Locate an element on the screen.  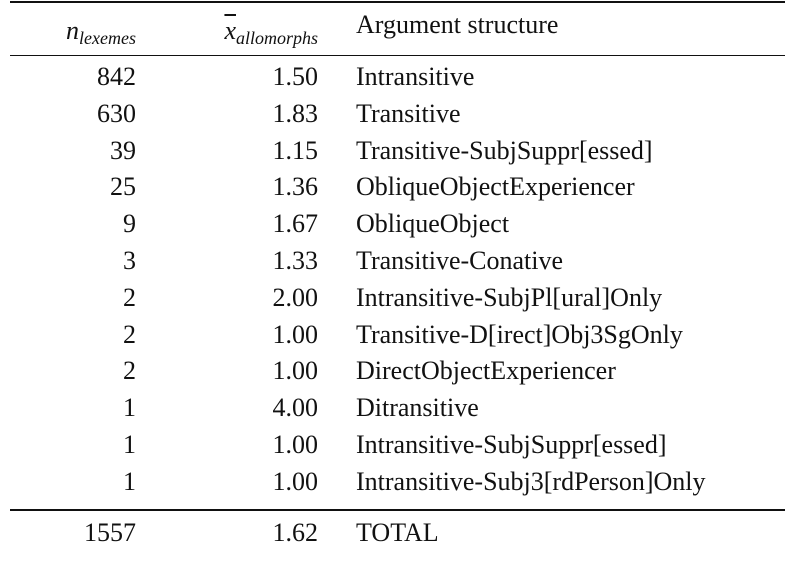
top-rule is located at coordinates (397, 2).